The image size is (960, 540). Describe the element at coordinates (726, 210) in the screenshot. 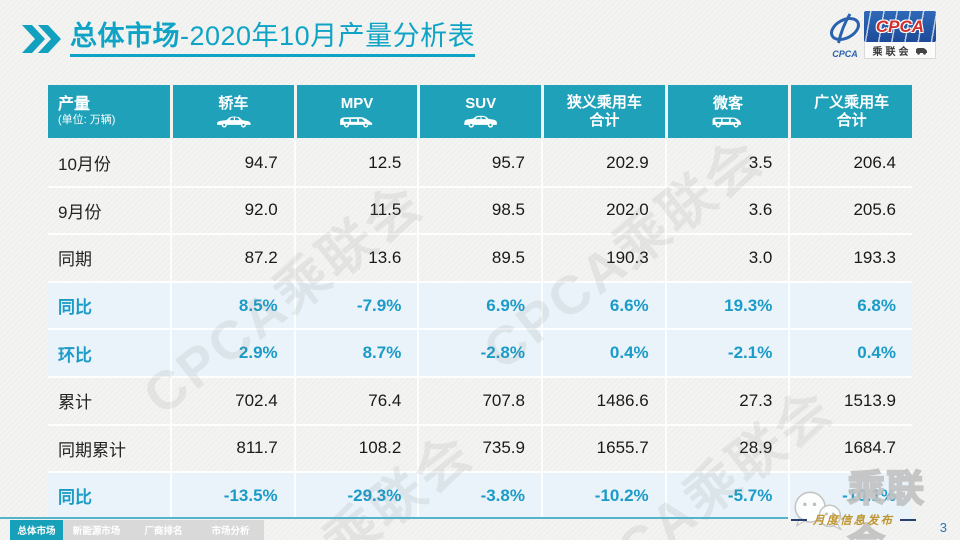

I see `table-cell: 3.6` at that location.